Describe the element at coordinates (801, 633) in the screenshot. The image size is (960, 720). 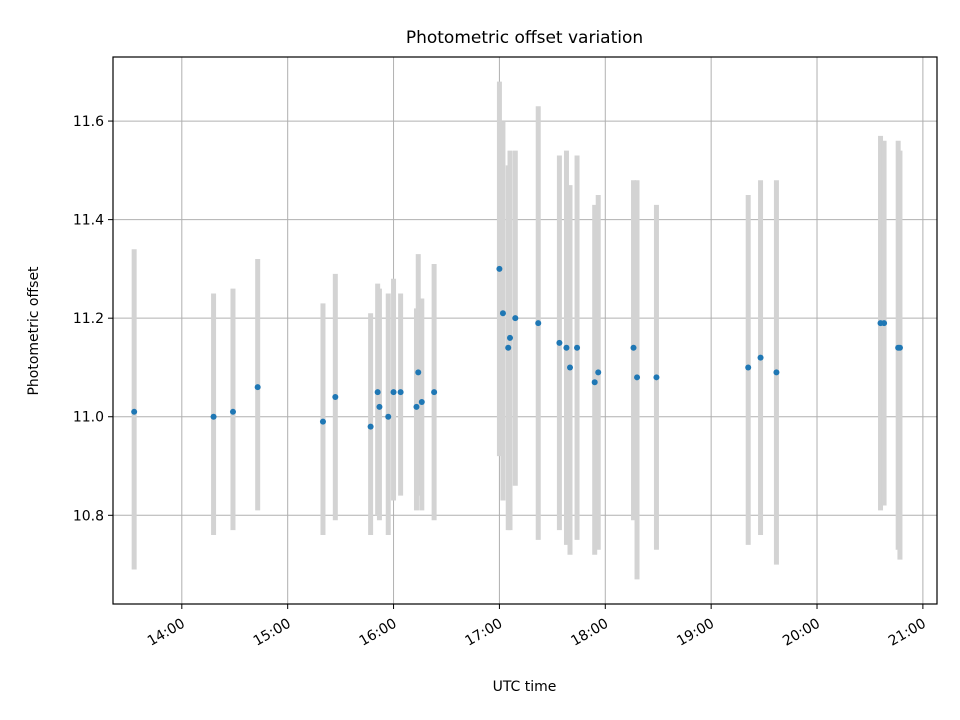
I see `x-tick-label: 20:00` at that location.